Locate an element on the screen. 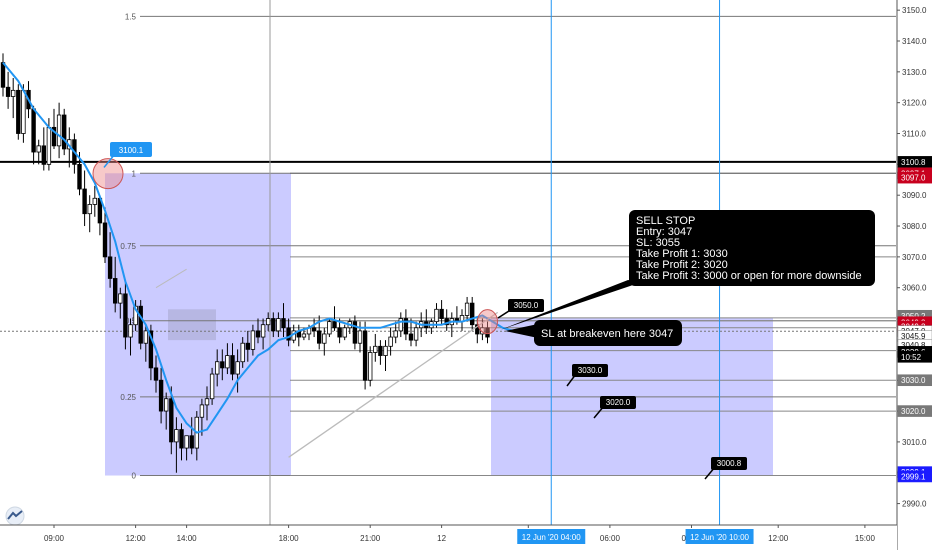  time-tick-label: 09:00 is located at coordinates (54, 538).